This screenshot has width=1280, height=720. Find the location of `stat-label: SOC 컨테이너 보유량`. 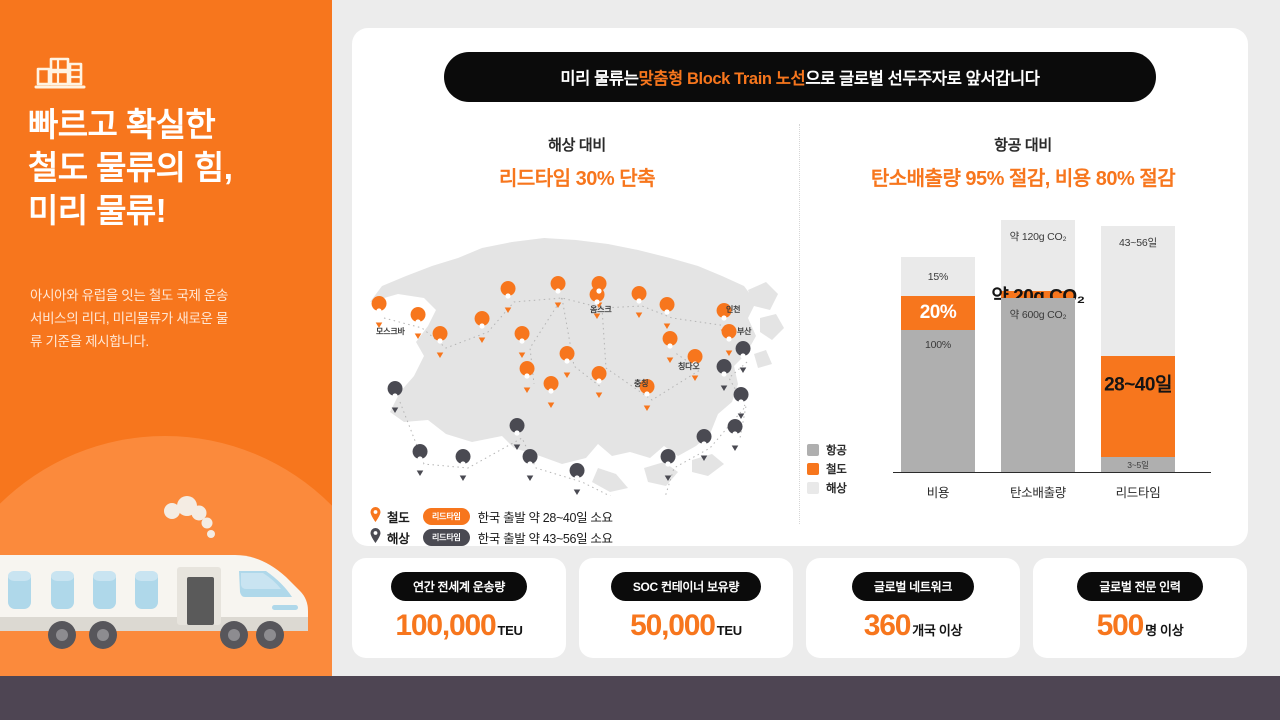

stat-label: SOC 컨테이너 보유량 is located at coordinates (686, 586).